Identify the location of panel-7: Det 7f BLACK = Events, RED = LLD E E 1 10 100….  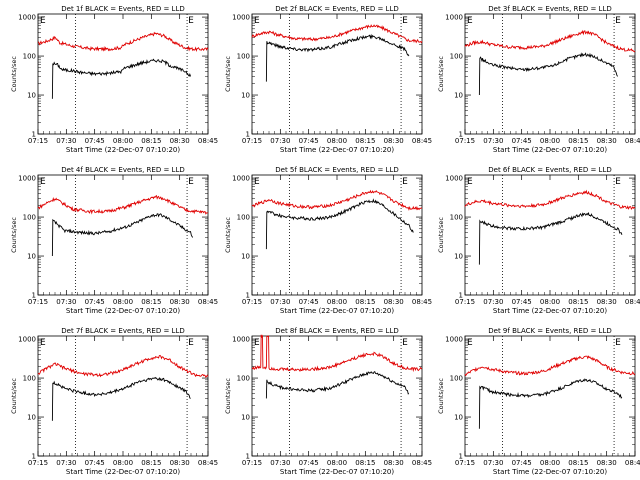
(114, 401).